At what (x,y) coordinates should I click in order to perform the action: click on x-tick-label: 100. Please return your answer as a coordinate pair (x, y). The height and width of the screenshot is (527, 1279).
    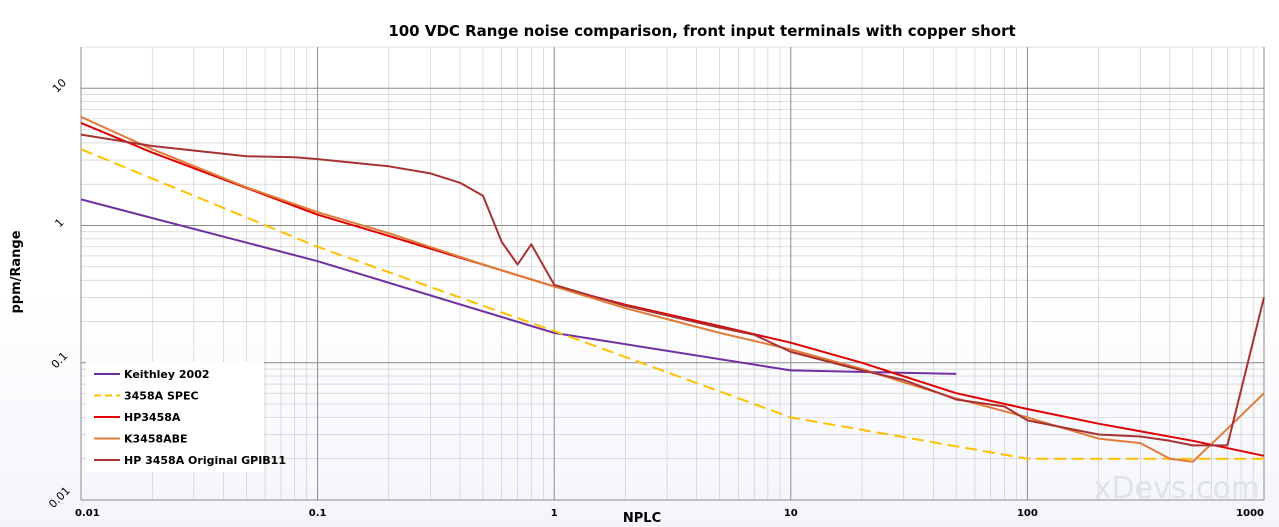
    Looking at the image, I should click on (1027, 513).